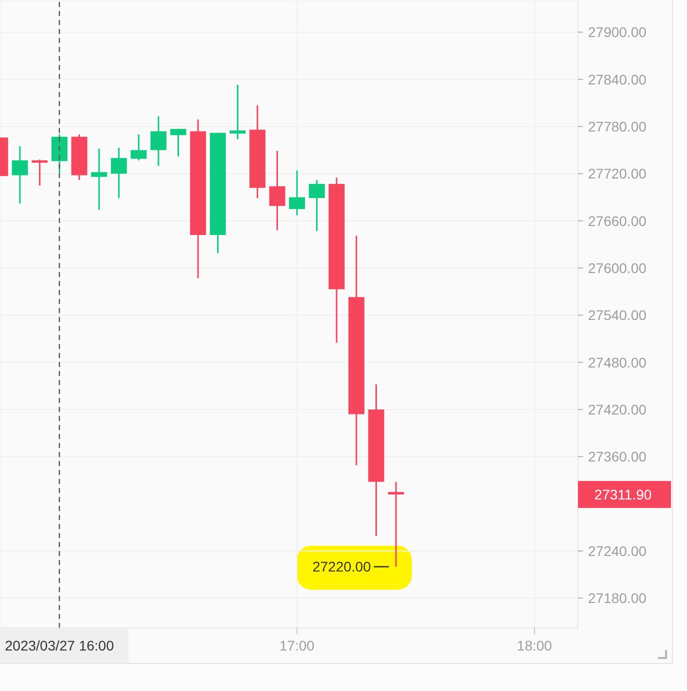 Image resolution: width=687 pixels, height=691 pixels. Describe the element at coordinates (617, 220) in the screenshot. I see `y-tick-label: 27660.00` at that location.